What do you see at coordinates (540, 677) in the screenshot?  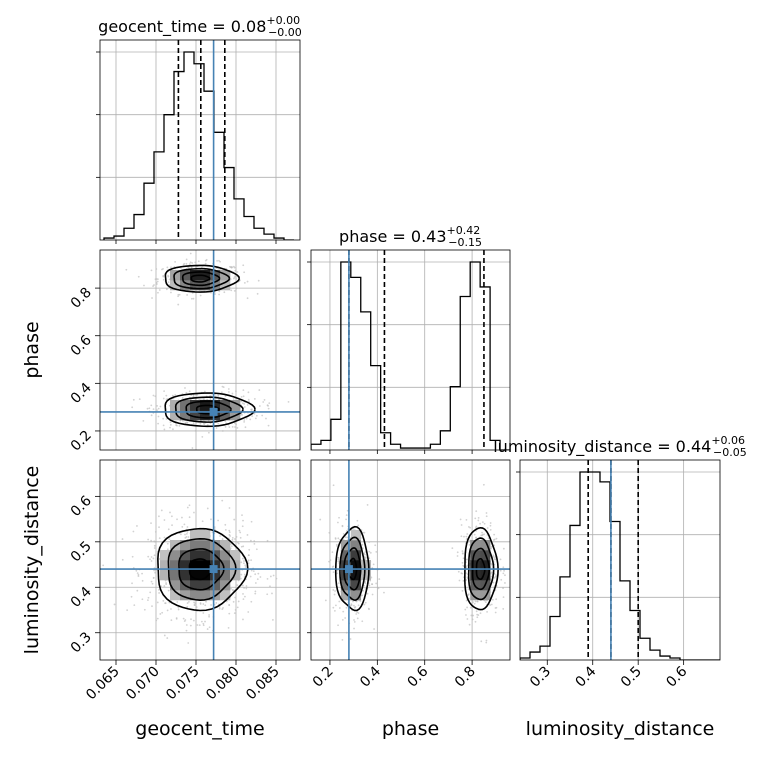 I see `x-tick-label: 0.3` at bounding box center [540, 677].